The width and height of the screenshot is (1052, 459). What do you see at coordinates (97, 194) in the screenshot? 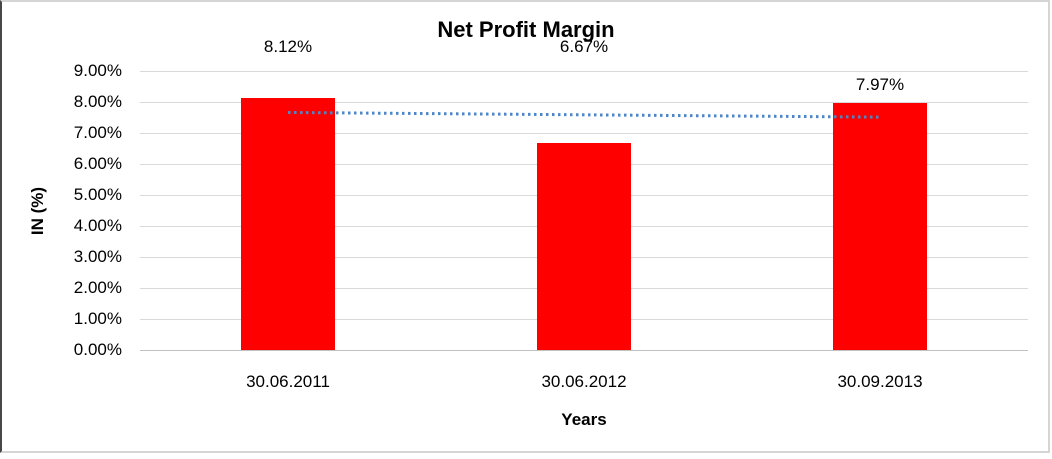
I see `y-tick-label: 5.00%` at bounding box center [97, 194].